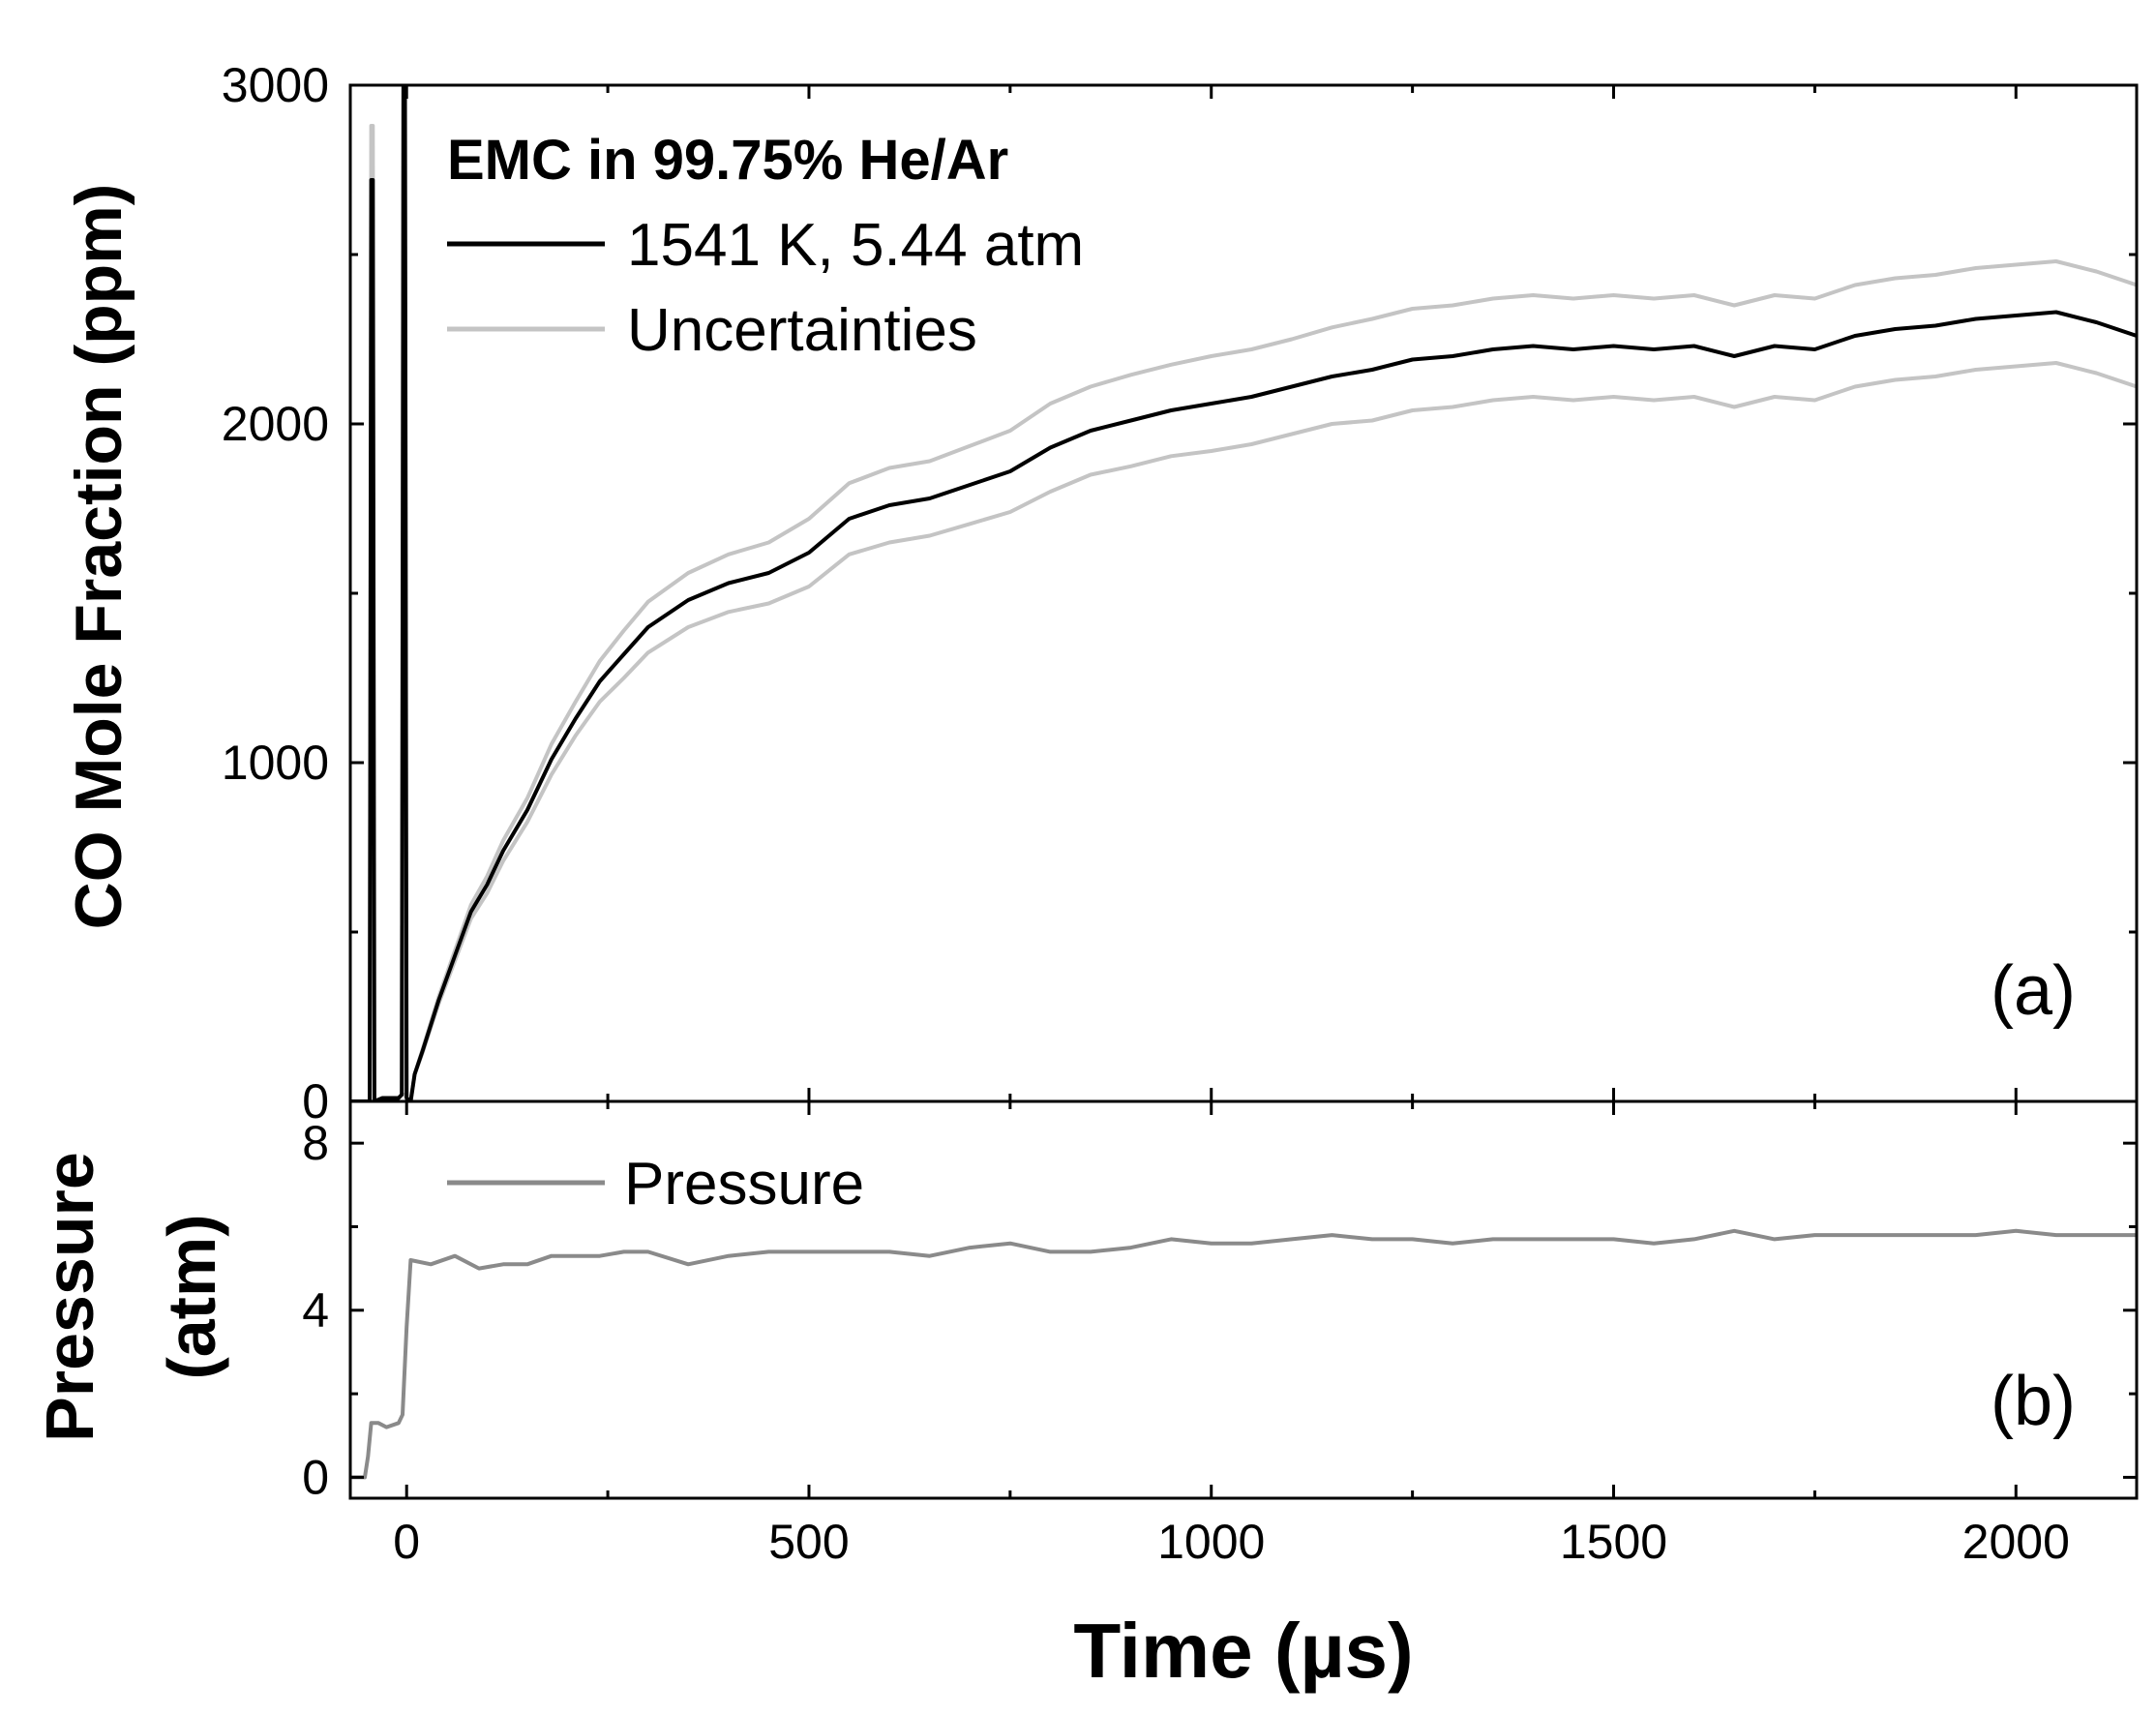 The width and height of the screenshot is (2156, 1715). What do you see at coordinates (1243, 1354) in the screenshot?
I see `series-line-pressure` at bounding box center [1243, 1354].